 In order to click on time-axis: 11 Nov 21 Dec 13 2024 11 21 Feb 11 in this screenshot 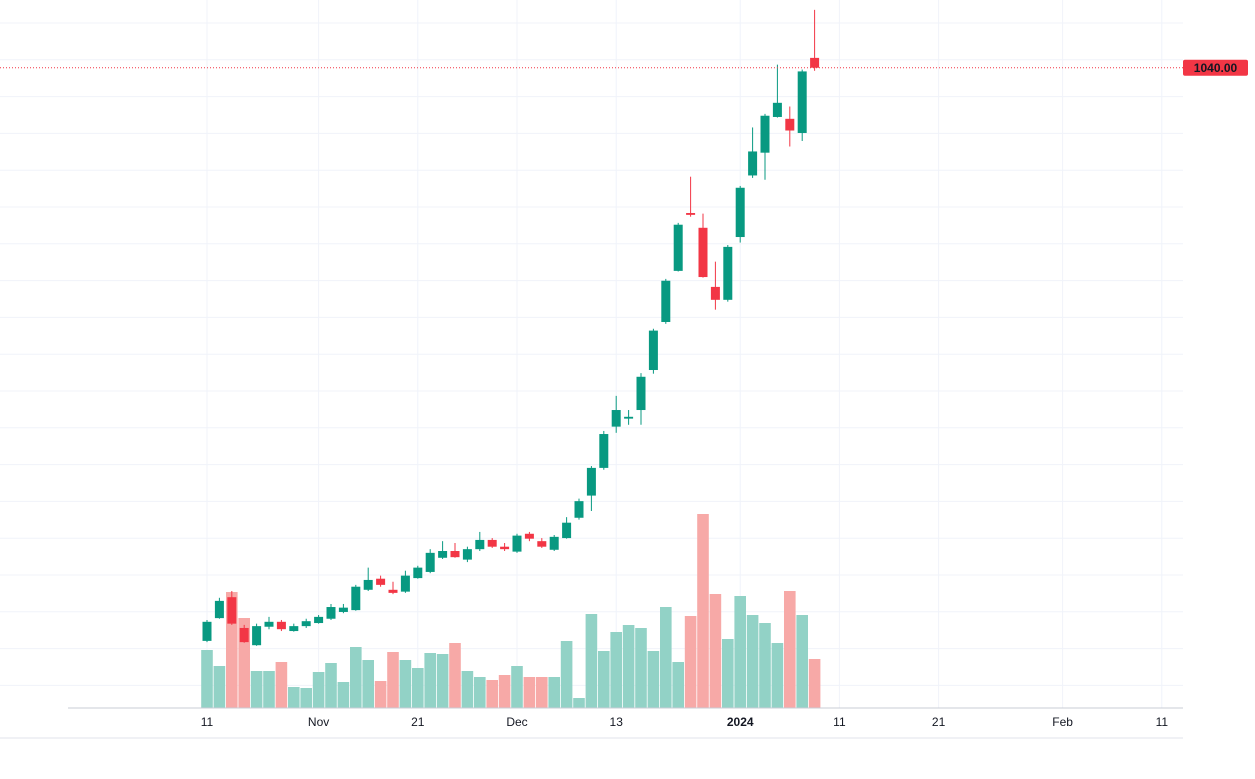, I will do `click(685, 722)`.